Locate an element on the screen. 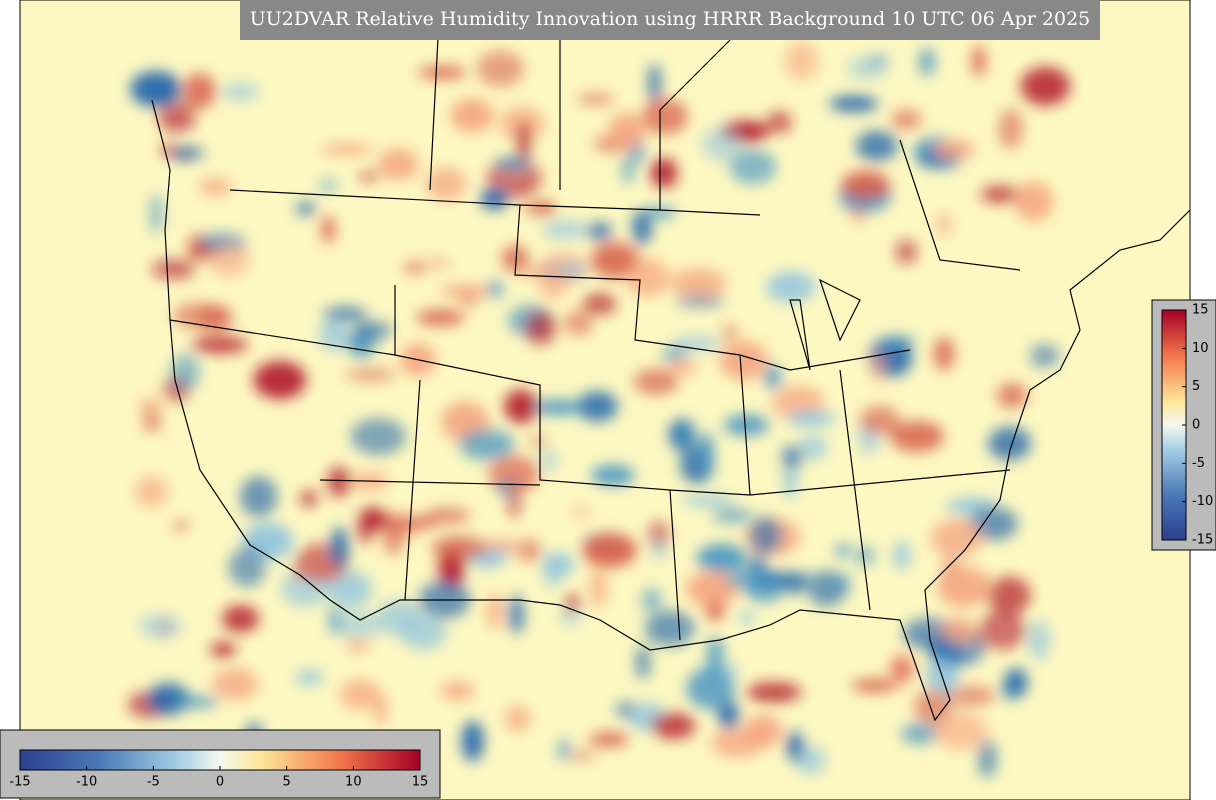 Image resolution: width=1216 pixels, height=800 pixels. great-lakes is located at coordinates (825, 324).